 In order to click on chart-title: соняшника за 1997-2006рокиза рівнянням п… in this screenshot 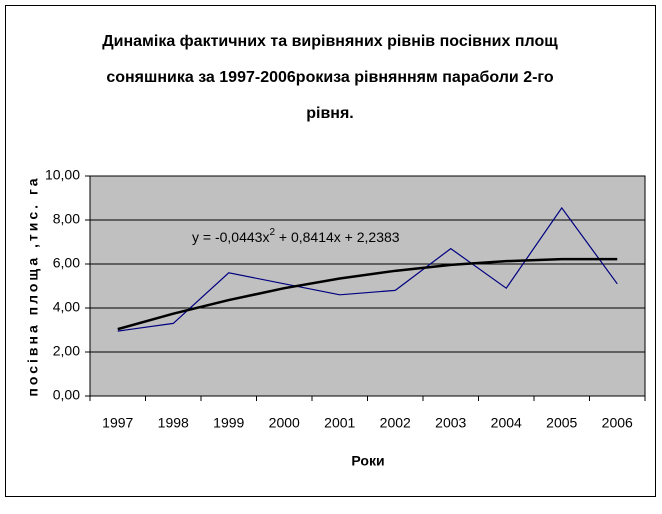, I will do `click(330, 77)`.